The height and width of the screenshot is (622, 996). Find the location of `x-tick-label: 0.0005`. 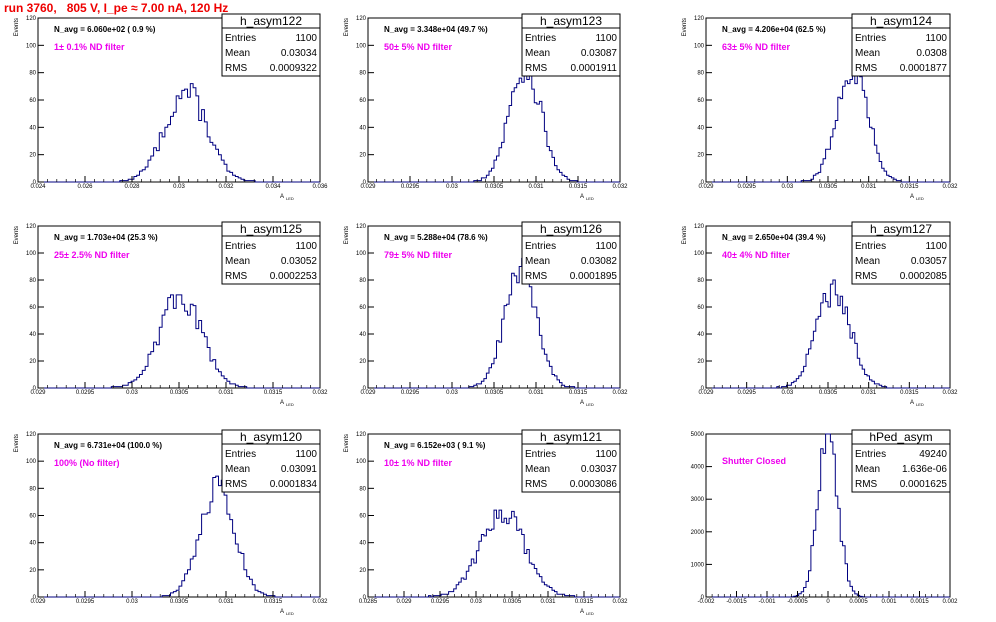

x-tick-label: 0.0005 is located at coordinates (858, 602).